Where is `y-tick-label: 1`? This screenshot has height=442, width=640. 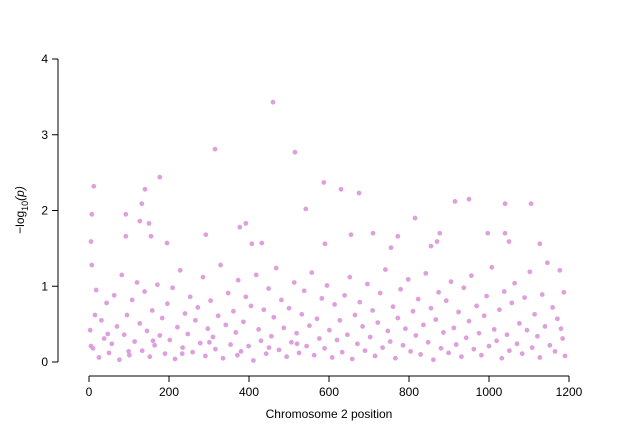 y-tick-label: 1 is located at coordinates (44, 286).